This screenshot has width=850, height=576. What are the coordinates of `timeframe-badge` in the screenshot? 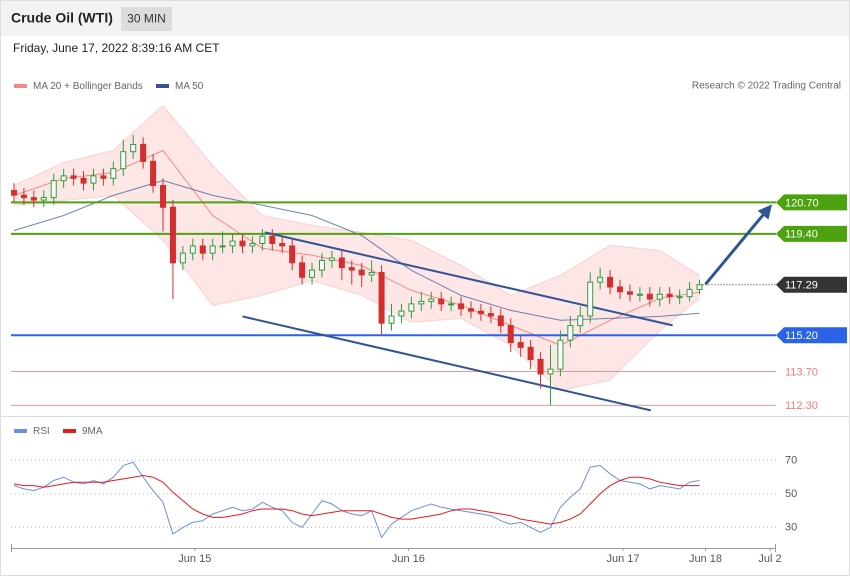 It's located at (146, 19).